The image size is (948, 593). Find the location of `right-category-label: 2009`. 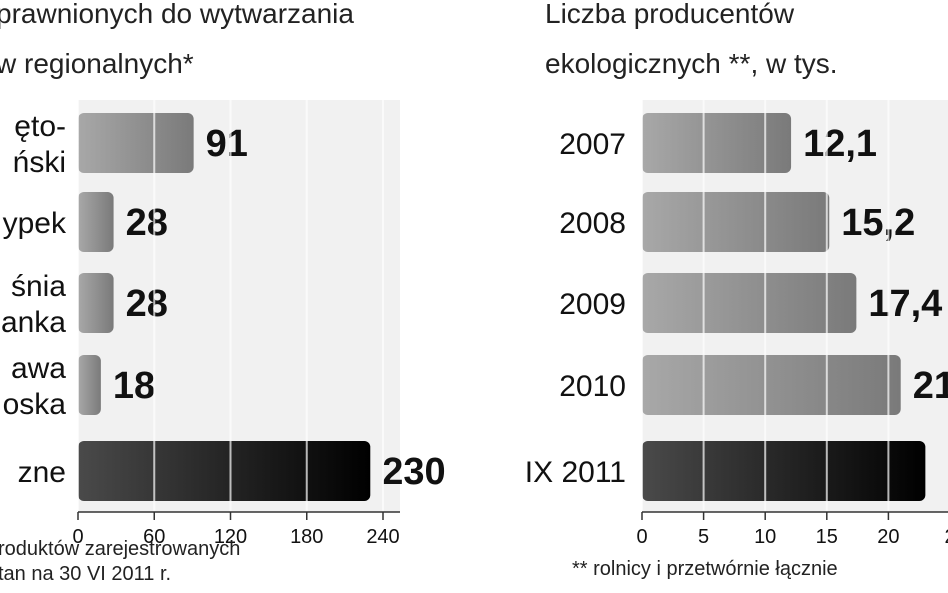

right-category-label: 2009 is located at coordinates (592, 304).